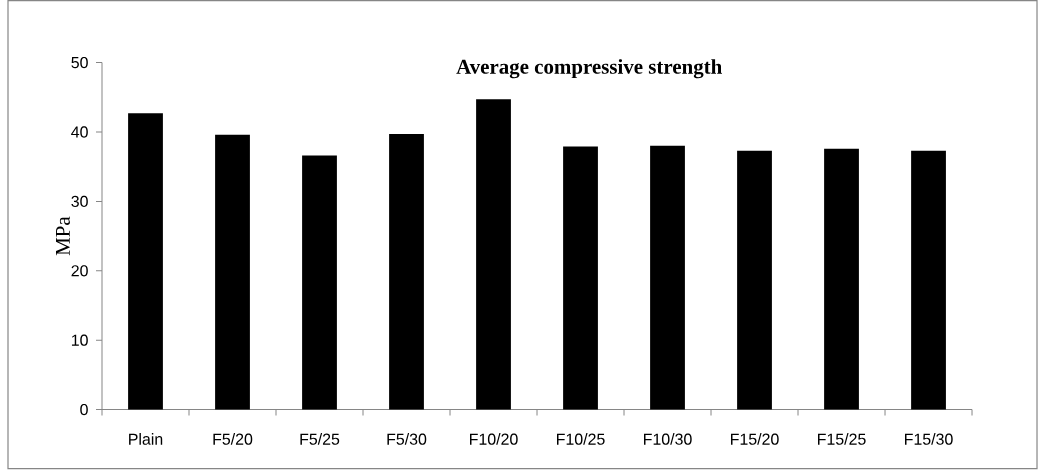 The image size is (1038, 471). What do you see at coordinates (63, 236) in the screenshot?
I see `y-axis-title: MPa` at bounding box center [63, 236].